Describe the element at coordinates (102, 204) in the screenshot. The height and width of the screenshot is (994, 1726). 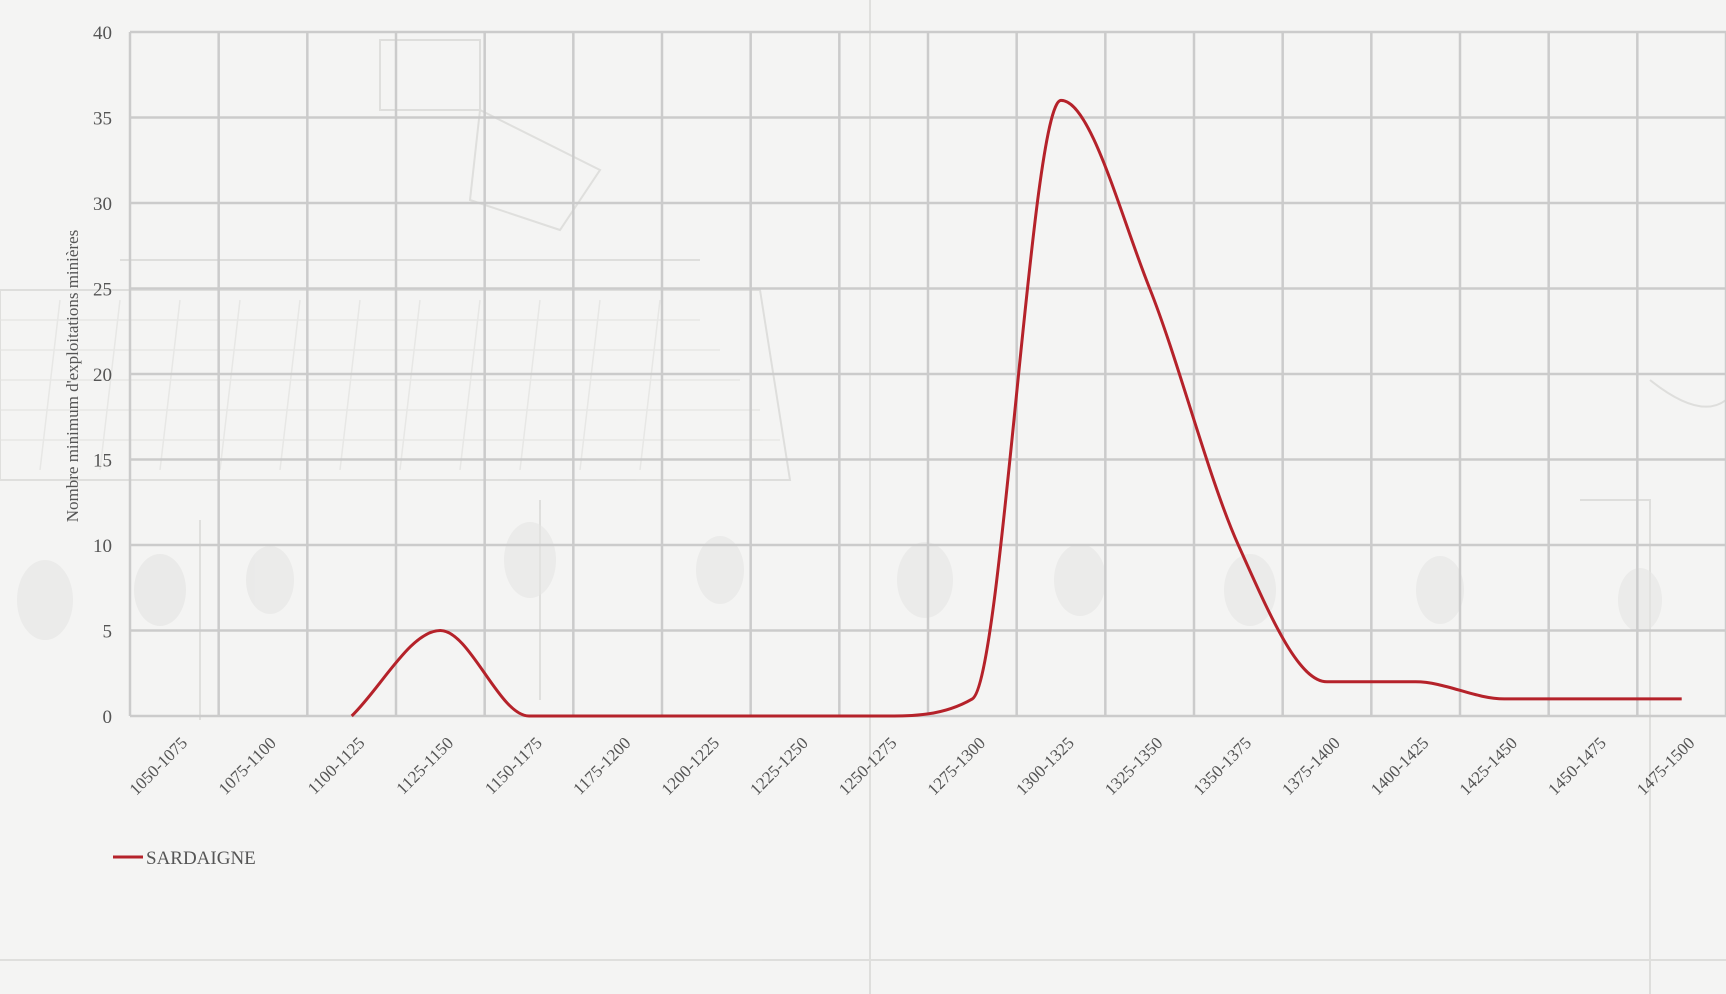
I see `y-tick-label: 30` at that location.